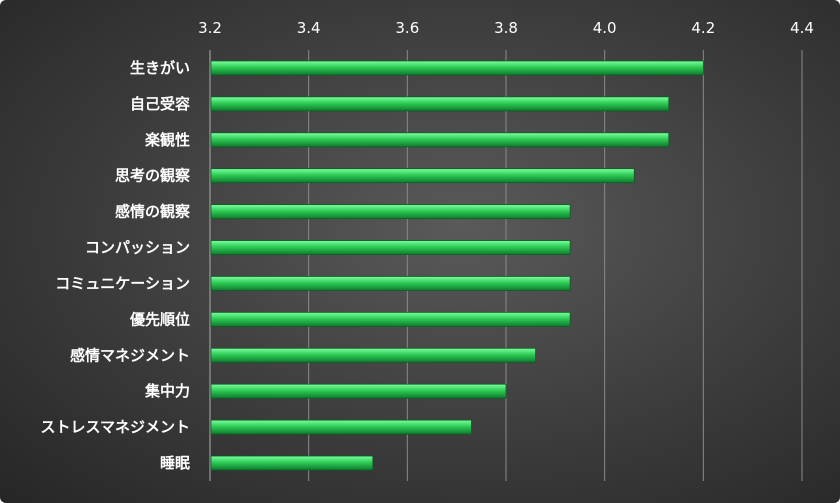  What do you see at coordinates (153, 212) in the screenshot?
I see `category-label: 感情の観察` at bounding box center [153, 212].